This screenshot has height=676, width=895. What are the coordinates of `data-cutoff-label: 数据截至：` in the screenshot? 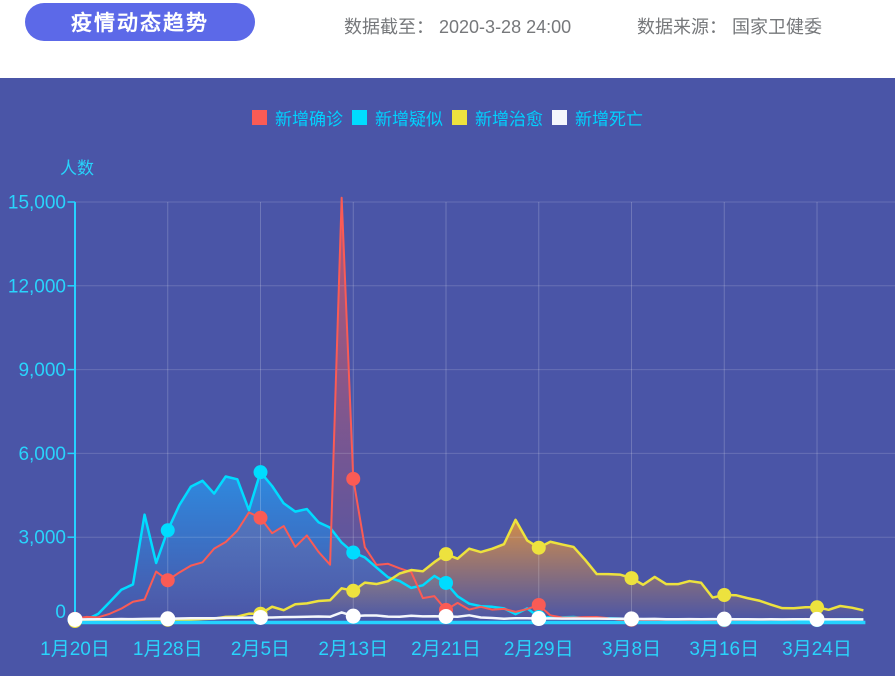 It's located at (389, 27).